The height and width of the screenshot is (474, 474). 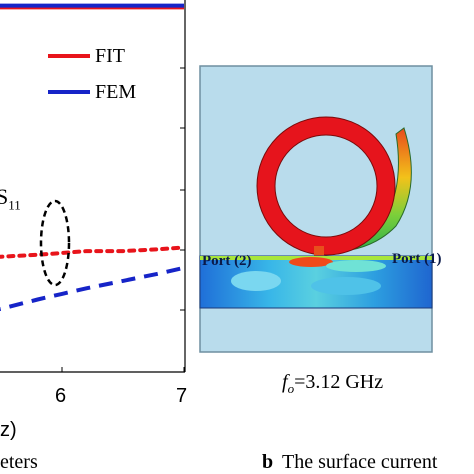 What do you see at coordinates (417, 259) in the screenshot?
I see `port-1-label: Port (1)` at bounding box center [417, 259].